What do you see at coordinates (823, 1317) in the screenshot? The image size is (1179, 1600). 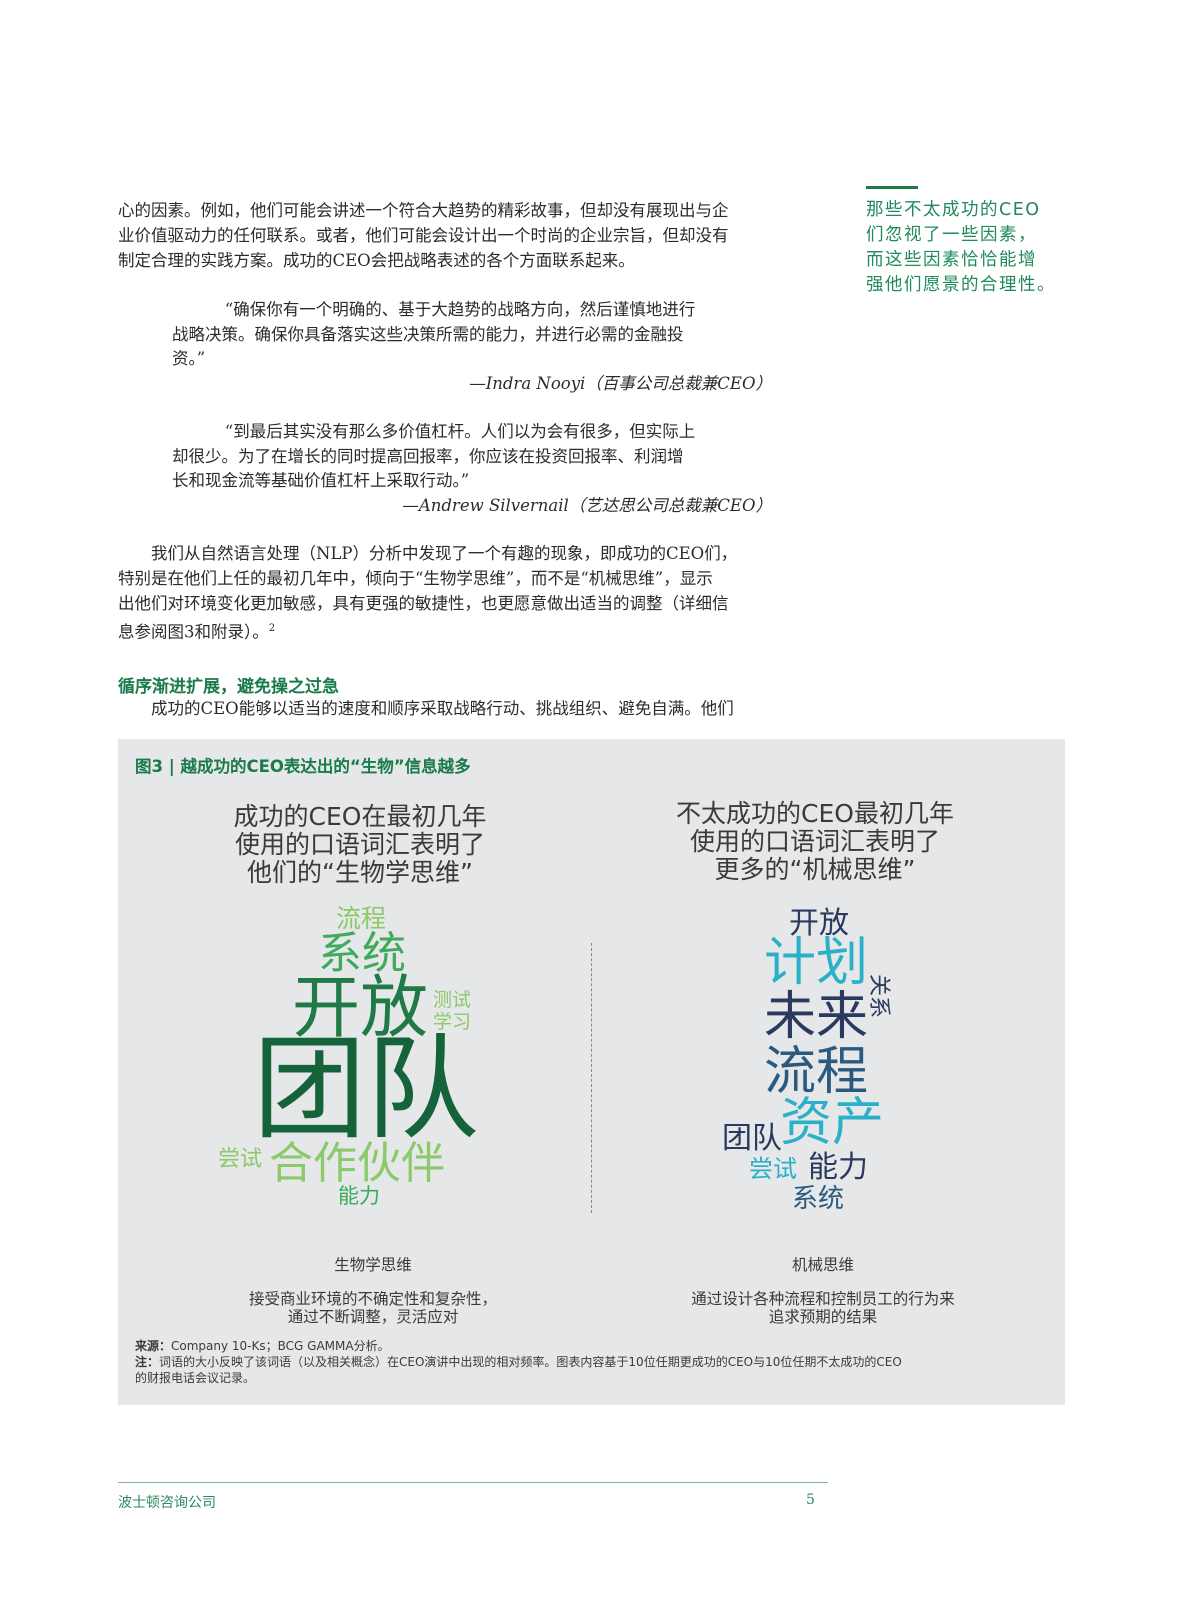 I see `caption-line: 追求预期的结果` at bounding box center [823, 1317].